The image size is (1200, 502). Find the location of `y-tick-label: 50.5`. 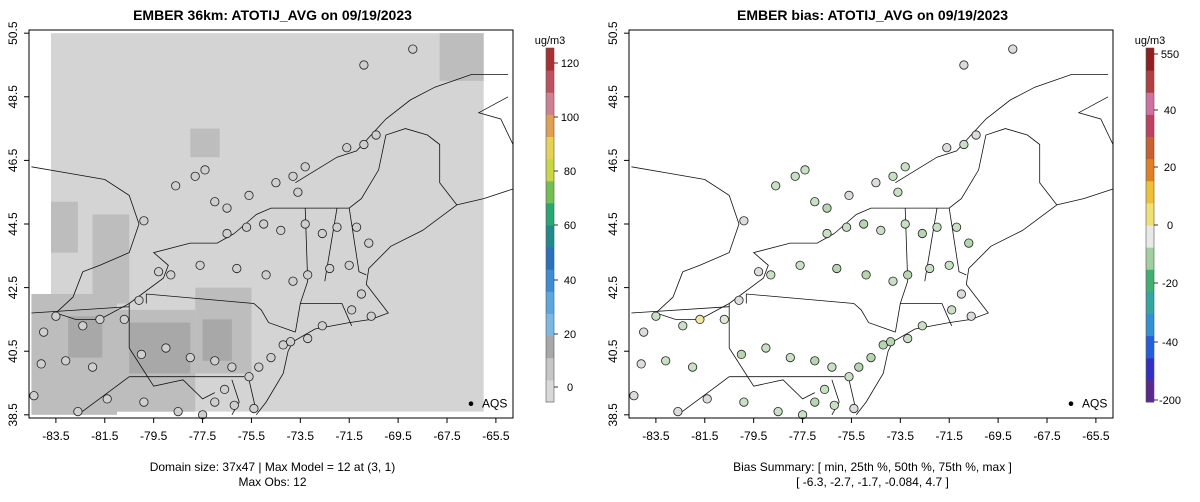

y-tick-label: 50.5 is located at coordinates (613, 33).